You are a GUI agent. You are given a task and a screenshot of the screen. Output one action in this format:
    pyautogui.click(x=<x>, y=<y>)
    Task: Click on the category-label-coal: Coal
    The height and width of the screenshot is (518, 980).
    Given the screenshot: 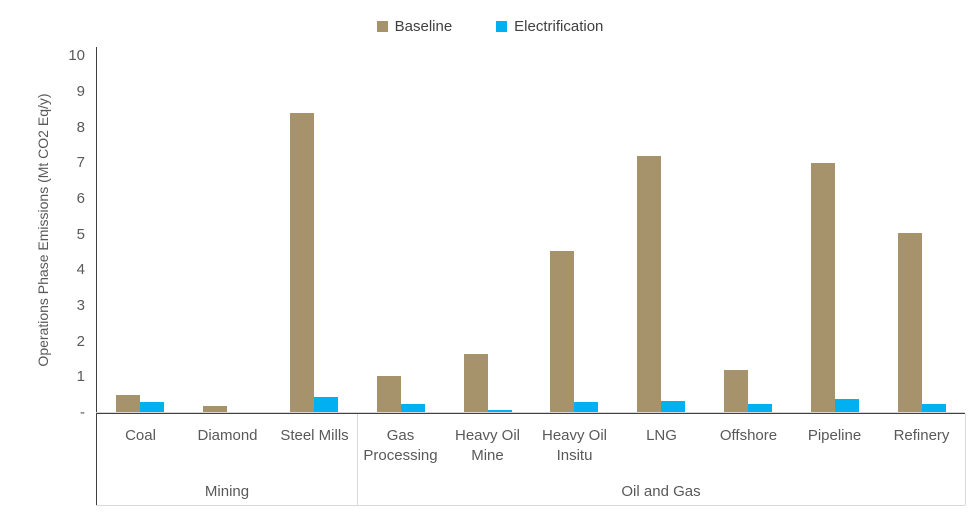 What is the action you would take?
    pyautogui.click(x=140, y=435)
    